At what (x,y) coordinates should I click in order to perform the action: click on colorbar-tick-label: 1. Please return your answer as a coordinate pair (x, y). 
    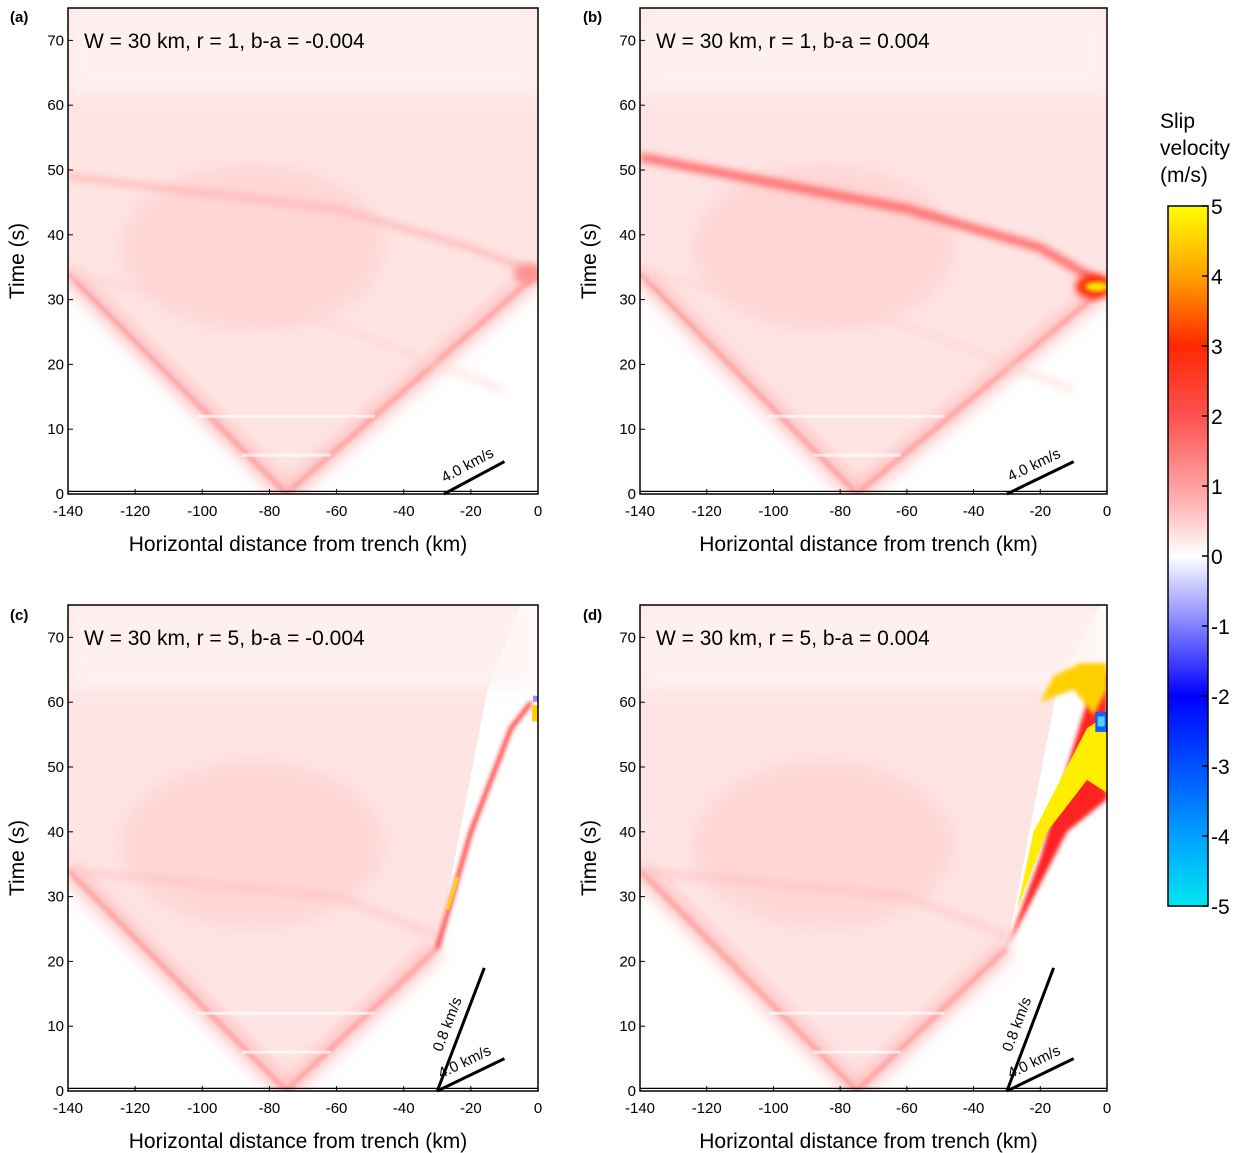
    Looking at the image, I should click on (1217, 487).